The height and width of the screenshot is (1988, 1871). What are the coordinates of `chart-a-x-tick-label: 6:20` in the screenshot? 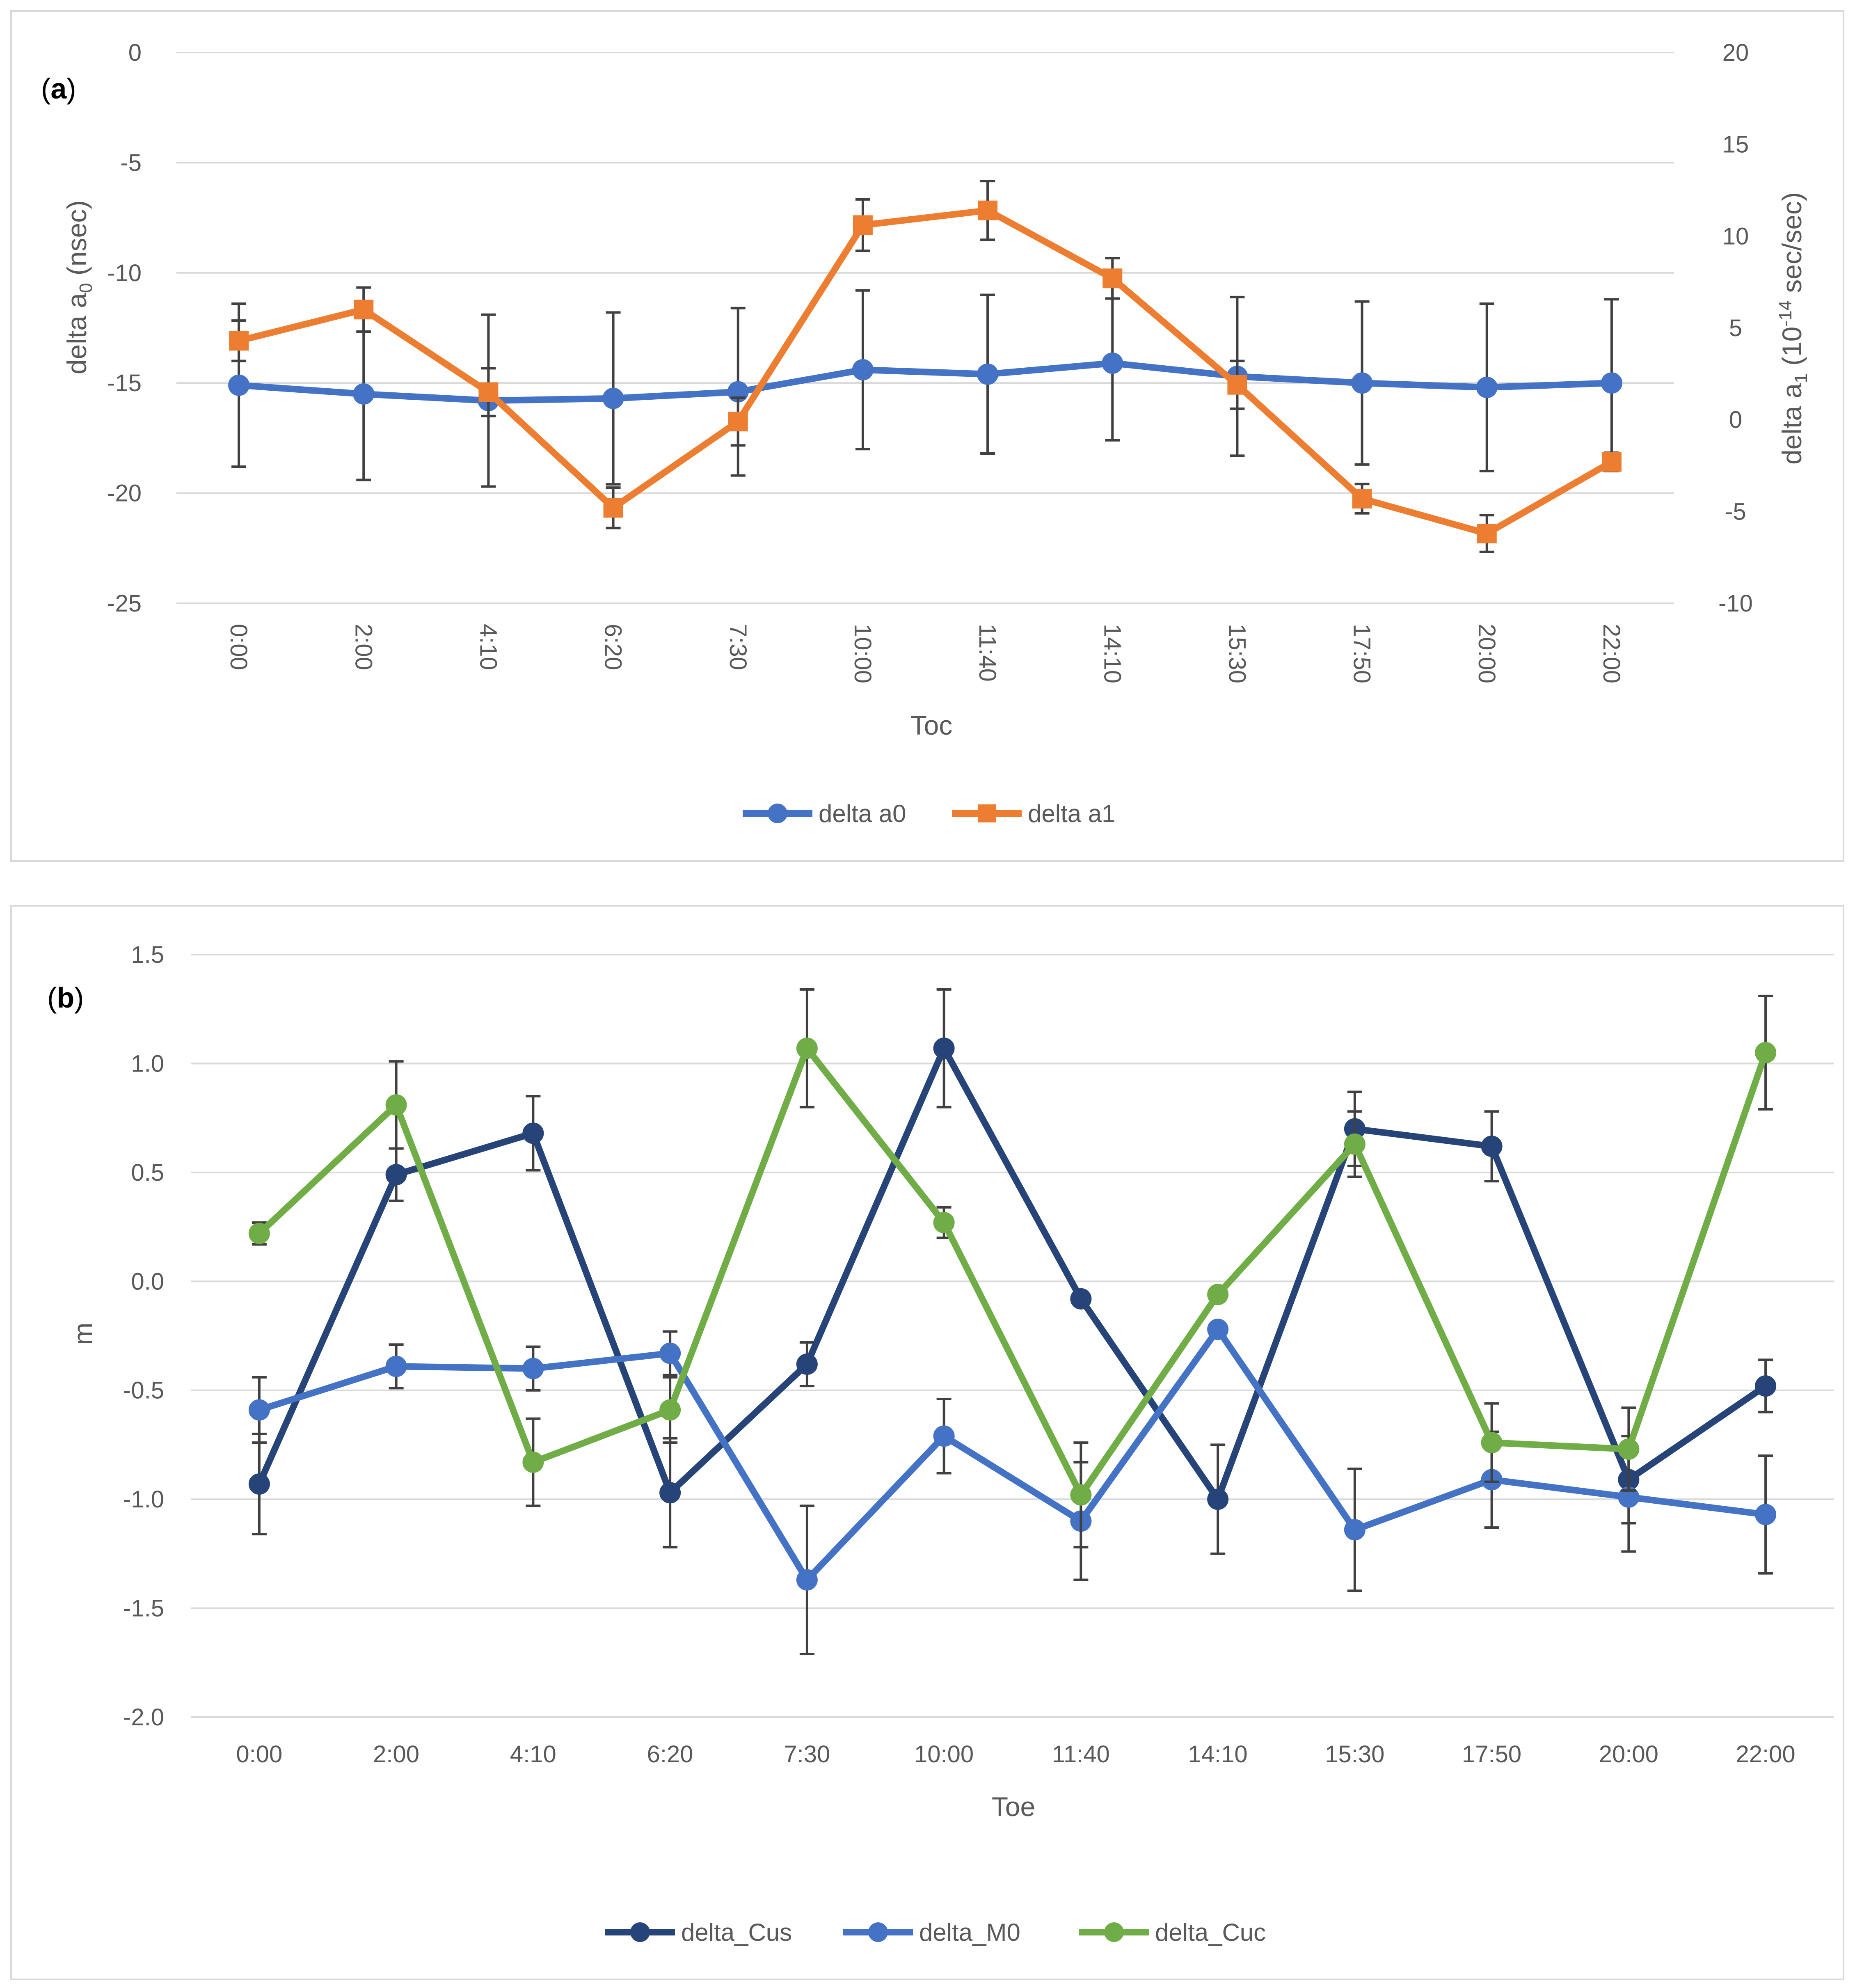 It's located at (613, 647).